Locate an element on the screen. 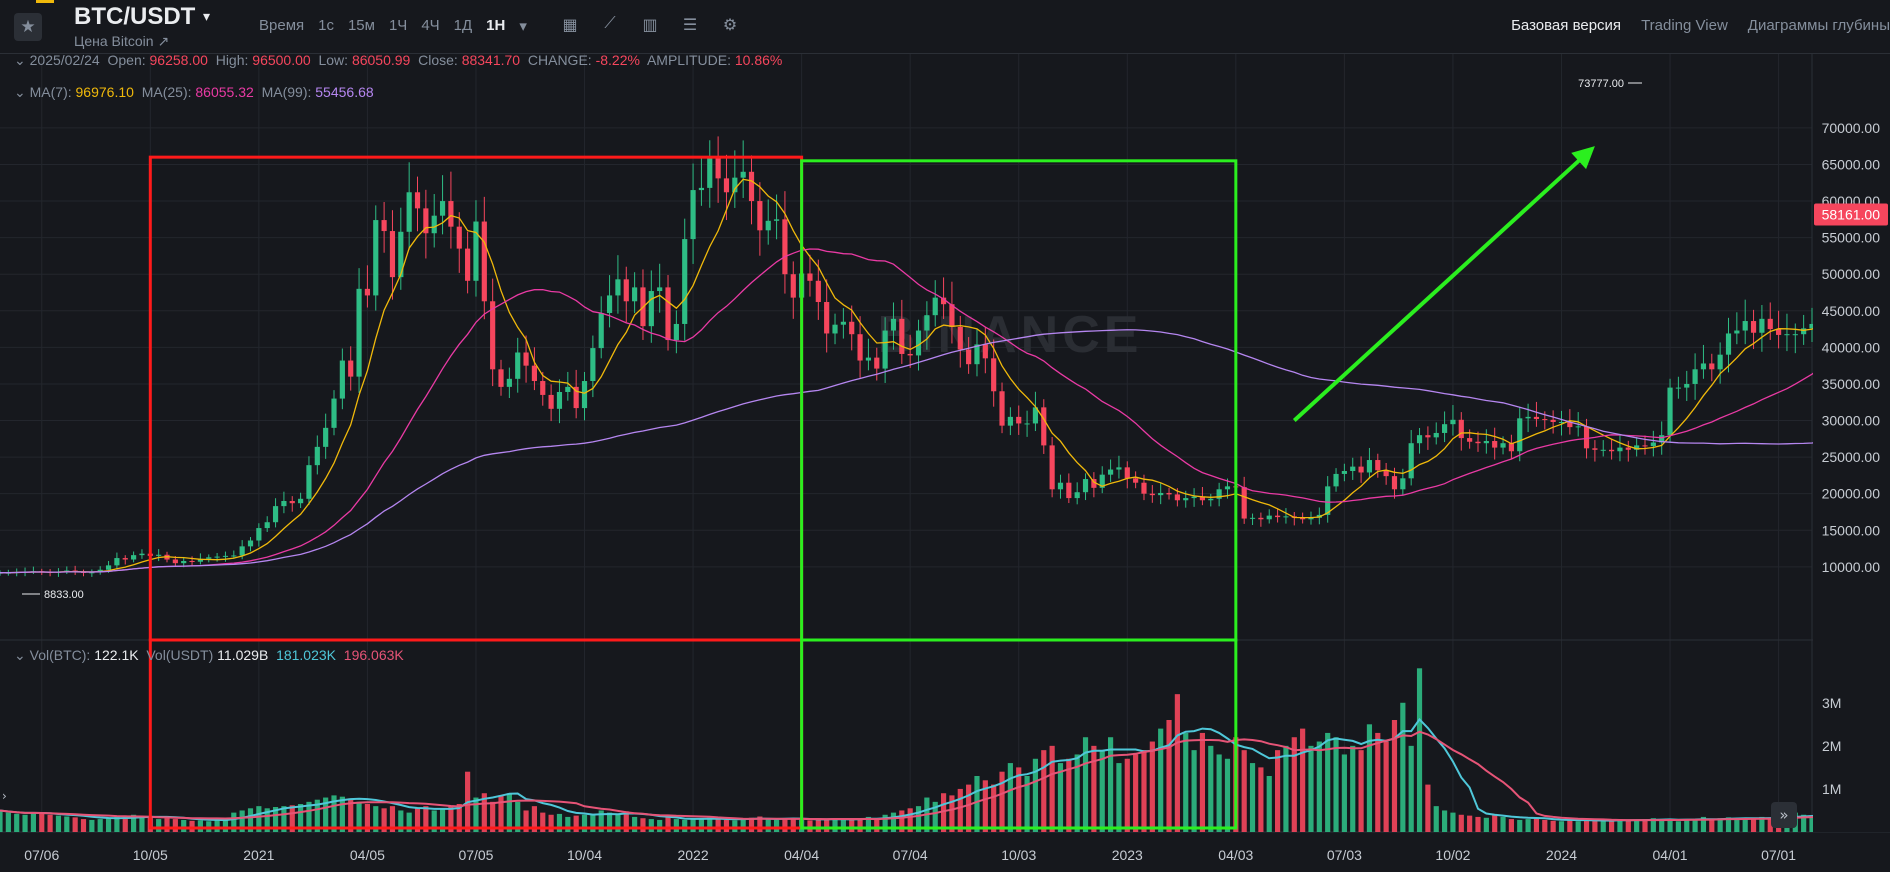 This screenshot has width=1890, height=872. double-chevron-right-icon: » is located at coordinates (1783, 815).